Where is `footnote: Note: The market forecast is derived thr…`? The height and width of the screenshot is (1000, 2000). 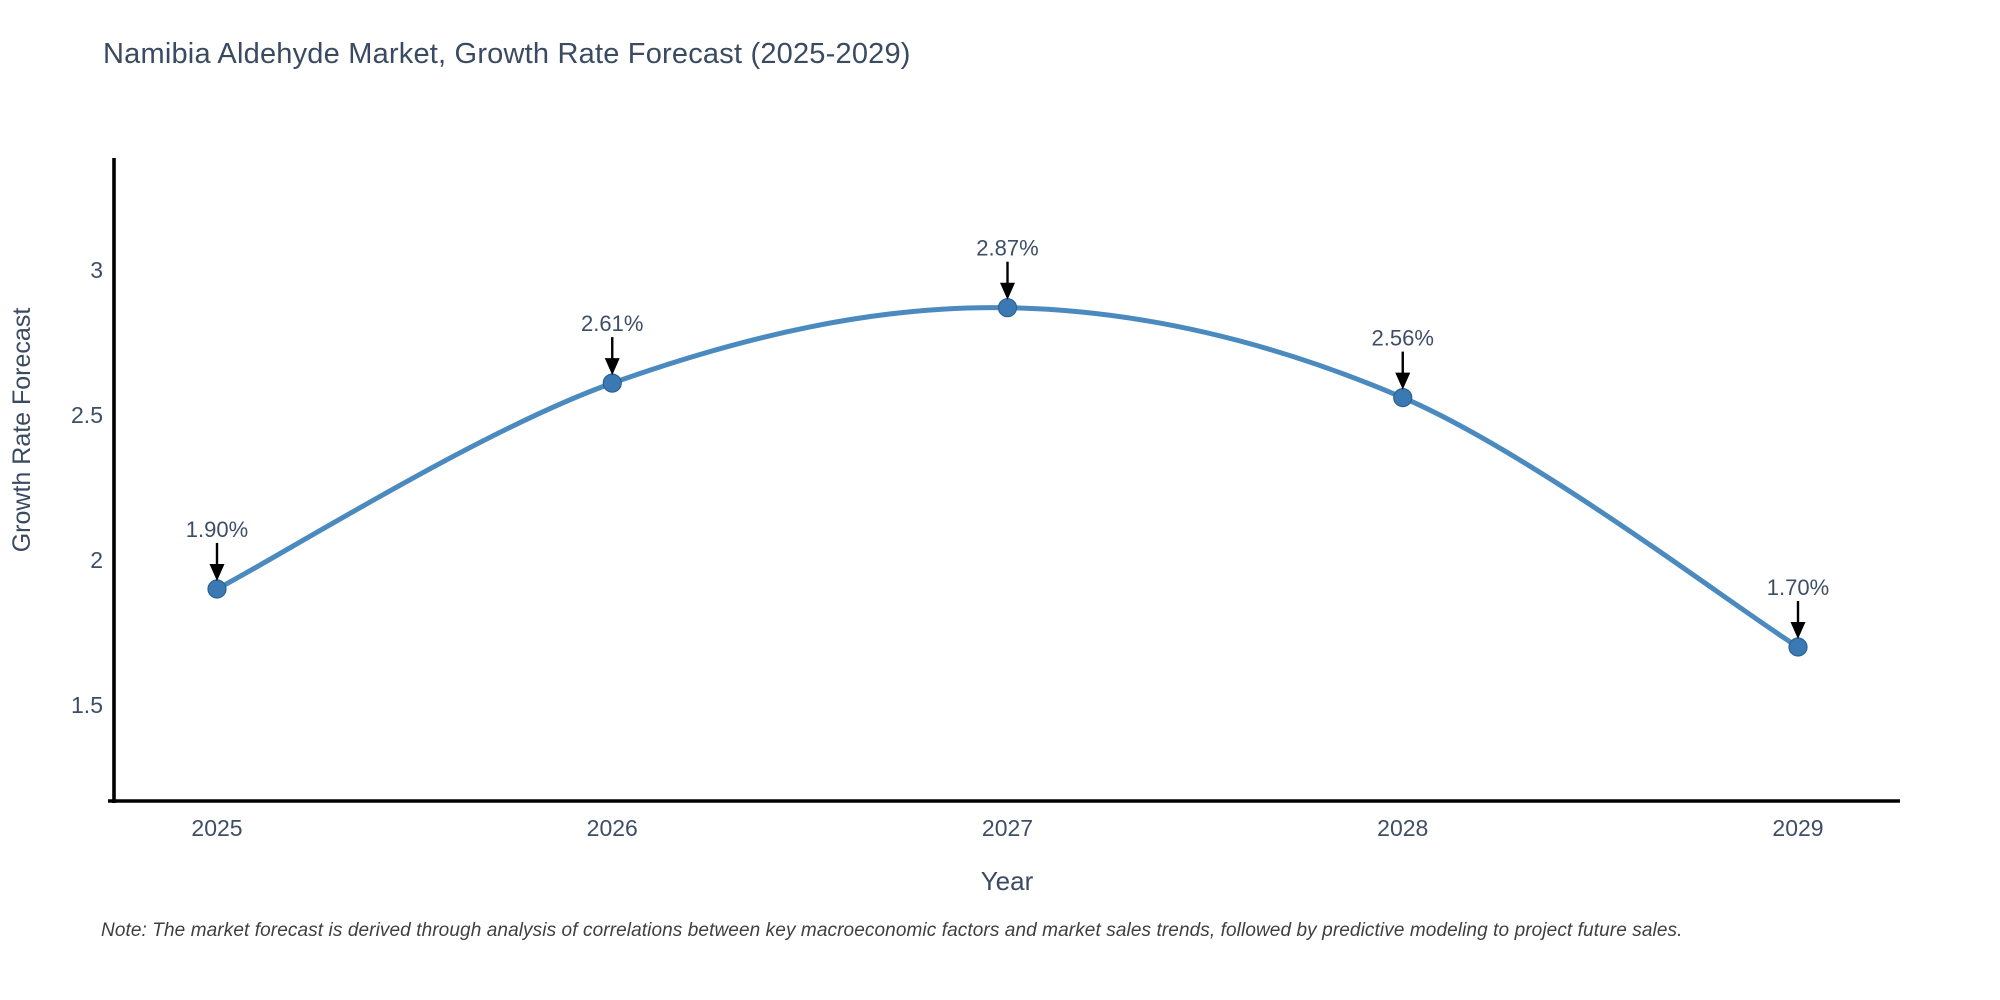
footnote: Note: The market forecast is derived thr… is located at coordinates (892, 930).